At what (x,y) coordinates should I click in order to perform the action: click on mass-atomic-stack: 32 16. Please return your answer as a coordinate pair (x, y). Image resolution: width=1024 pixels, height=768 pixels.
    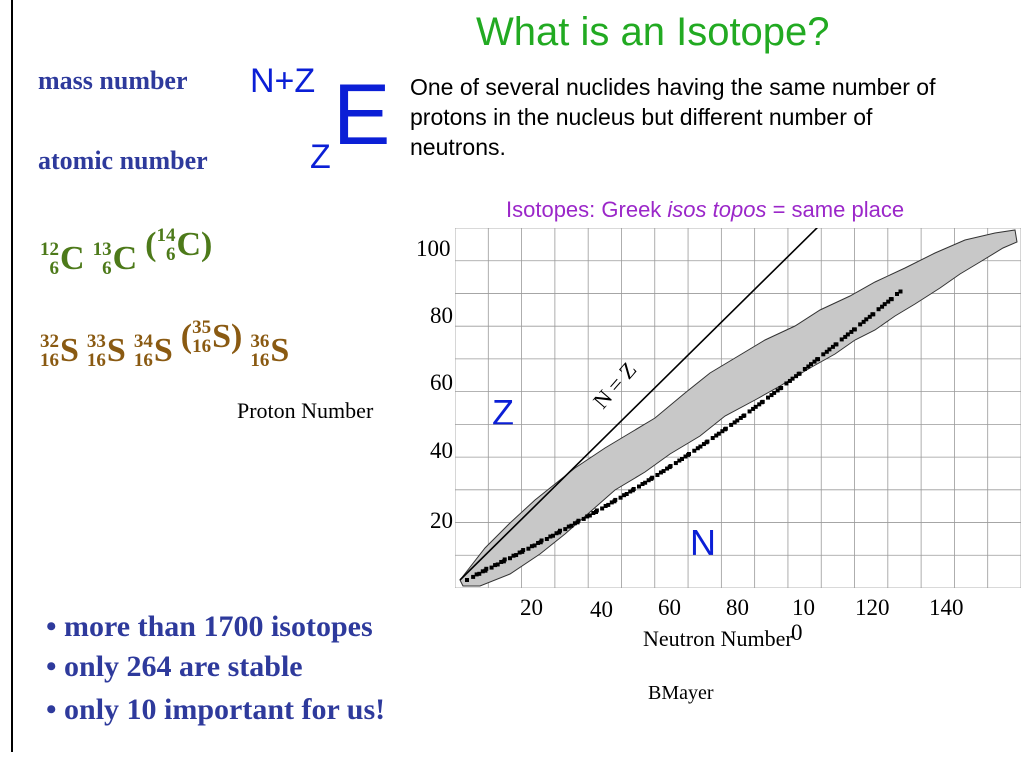
    Looking at the image, I should click on (49, 351).